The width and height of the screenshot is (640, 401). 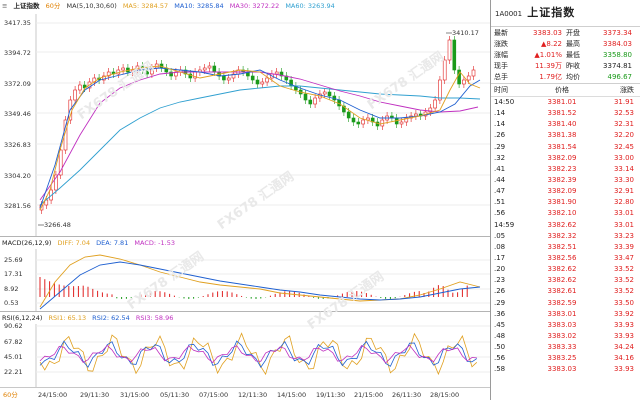 I want to click on index-code: 1A0001, so click(x=509, y=14).